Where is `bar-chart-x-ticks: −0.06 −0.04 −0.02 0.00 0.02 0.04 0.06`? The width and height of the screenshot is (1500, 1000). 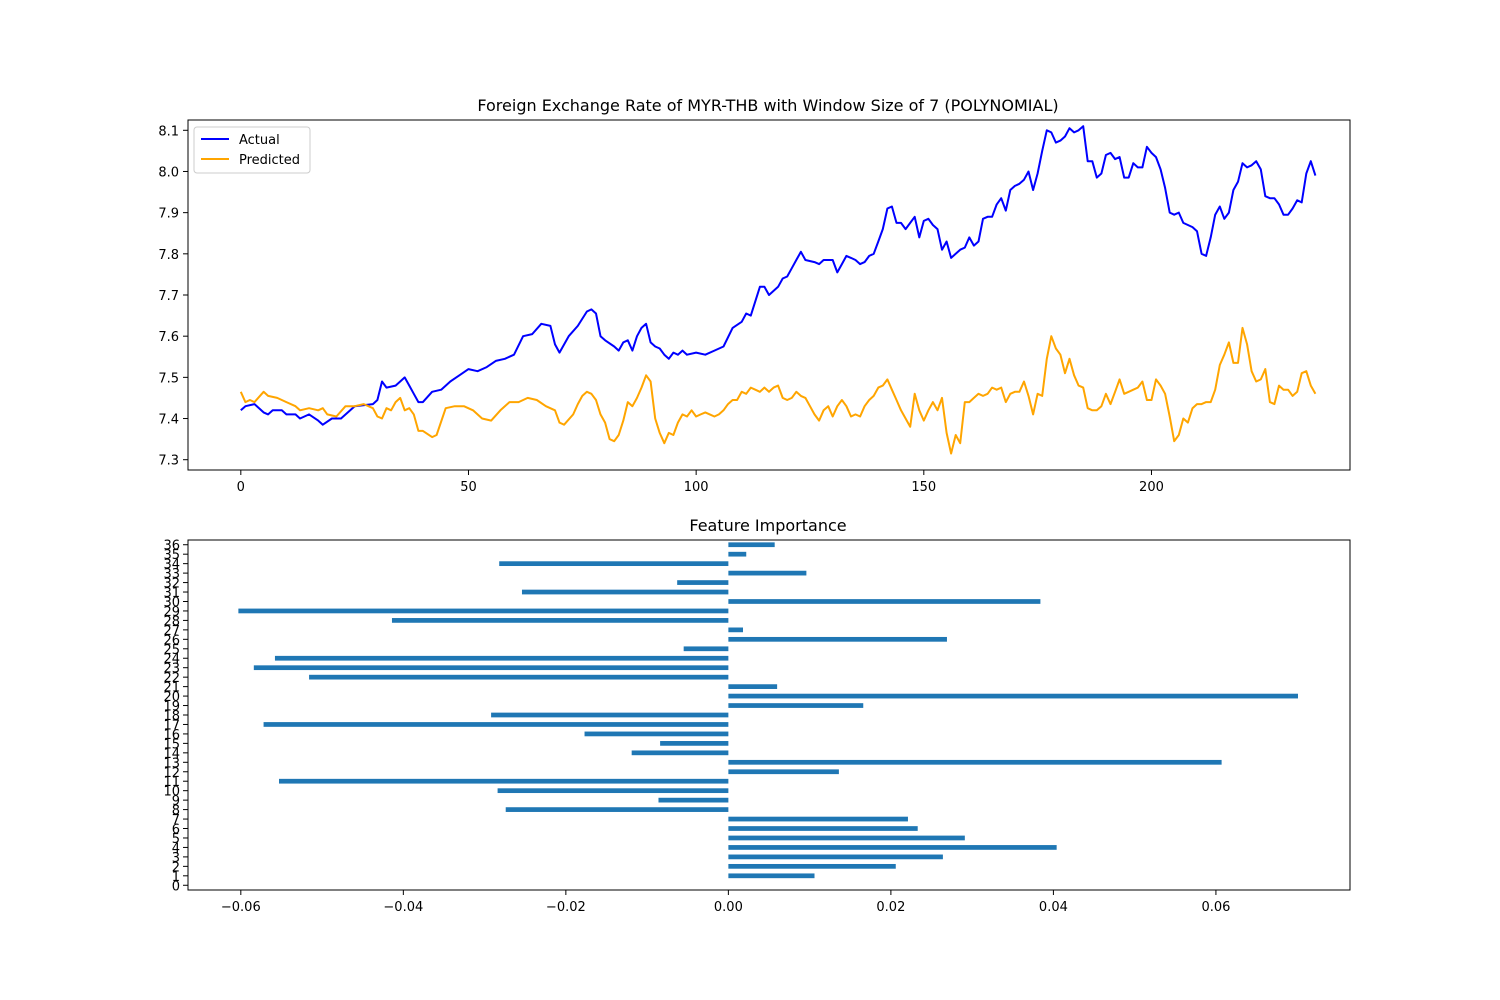
bar-chart-x-ticks: −0.06 −0.04 −0.02 0.00 0.02 0.04 0.06 is located at coordinates (725, 902).